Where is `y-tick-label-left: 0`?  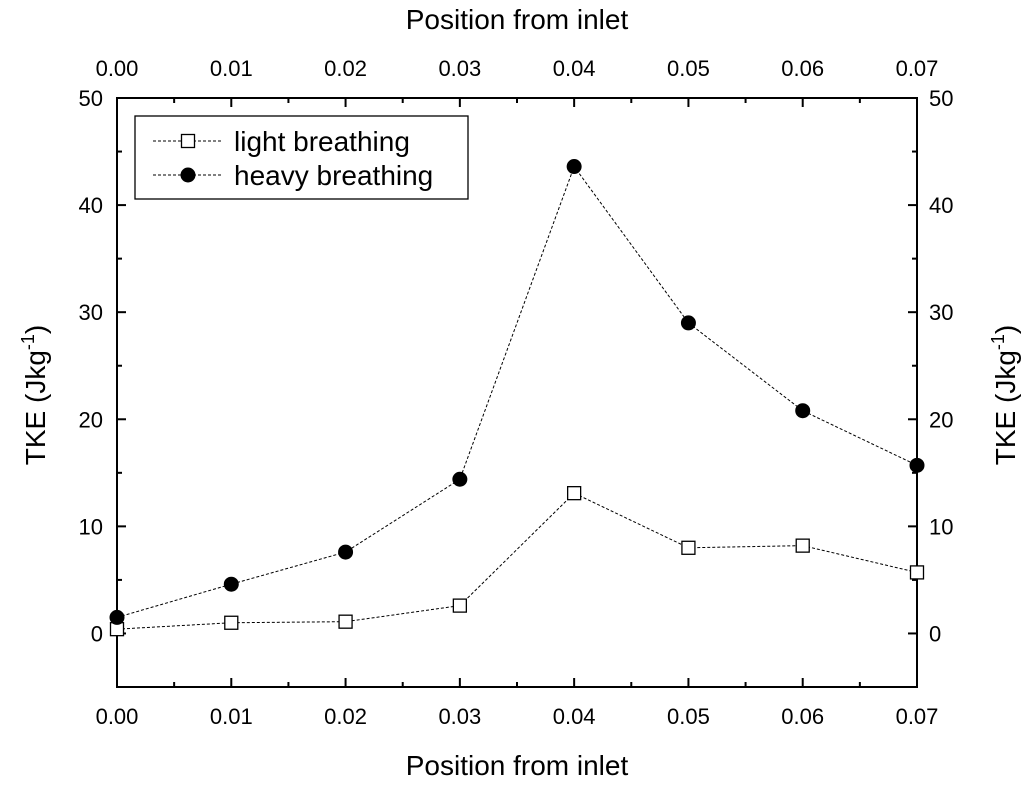 y-tick-label-left: 0 is located at coordinates (97, 633).